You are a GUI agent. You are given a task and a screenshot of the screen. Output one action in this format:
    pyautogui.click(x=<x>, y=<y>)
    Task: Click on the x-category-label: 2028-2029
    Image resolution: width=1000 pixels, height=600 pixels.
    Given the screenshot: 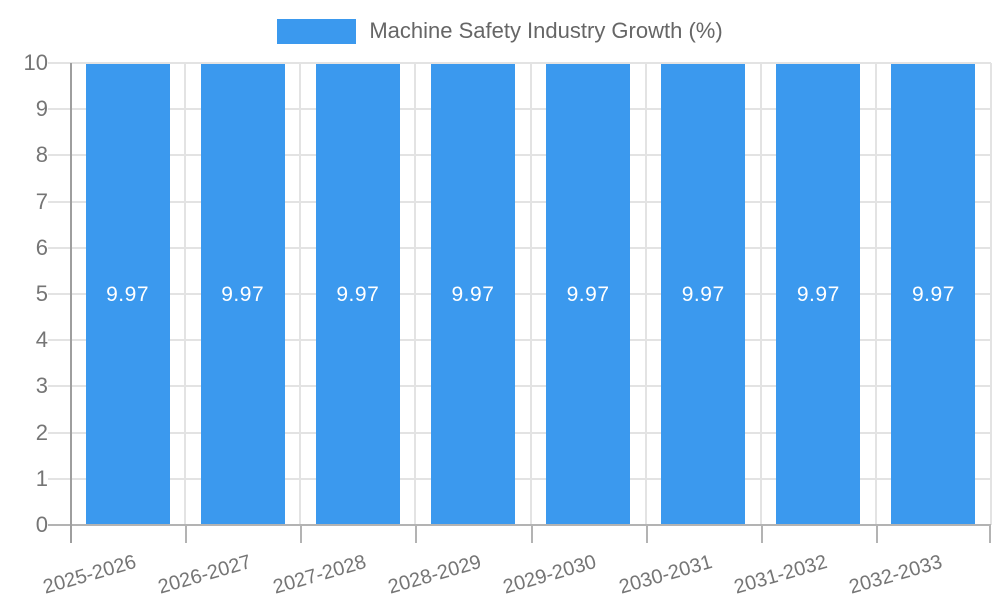 What is the action you would take?
    pyautogui.click(x=435, y=575)
    